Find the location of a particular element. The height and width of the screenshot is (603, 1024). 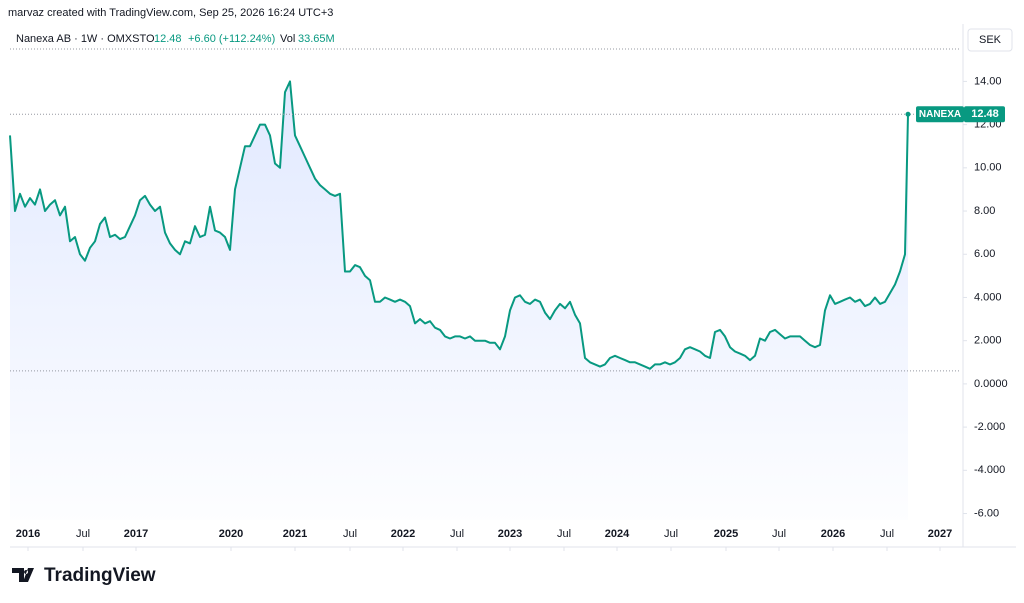

price-tag is located at coordinates (984, 114).